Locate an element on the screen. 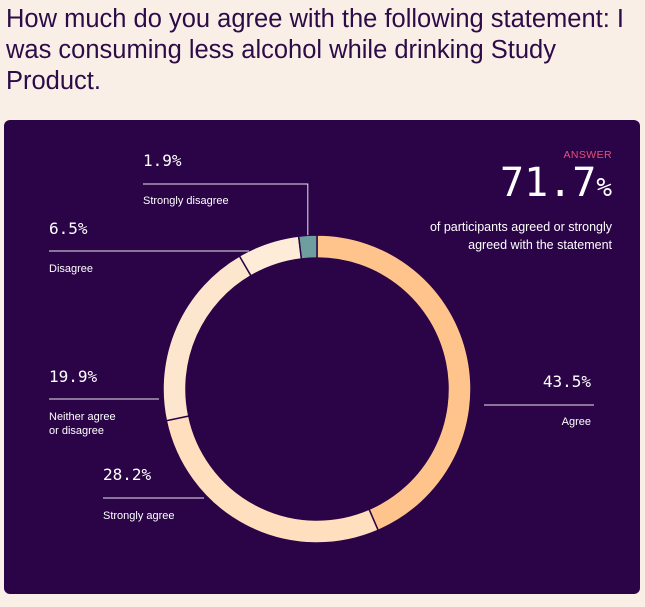 The height and width of the screenshot is (607, 645). answer-tag: ANSWER is located at coordinates (587, 155).